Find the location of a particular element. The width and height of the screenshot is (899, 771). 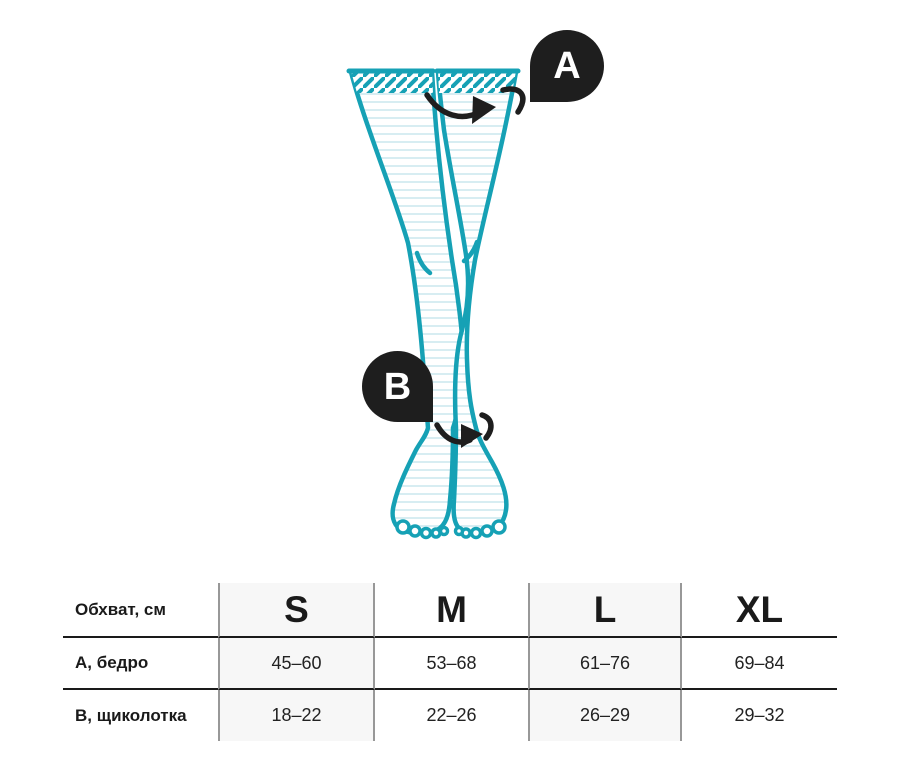

ankle-circumference-arrow is located at coordinates (464, 430).